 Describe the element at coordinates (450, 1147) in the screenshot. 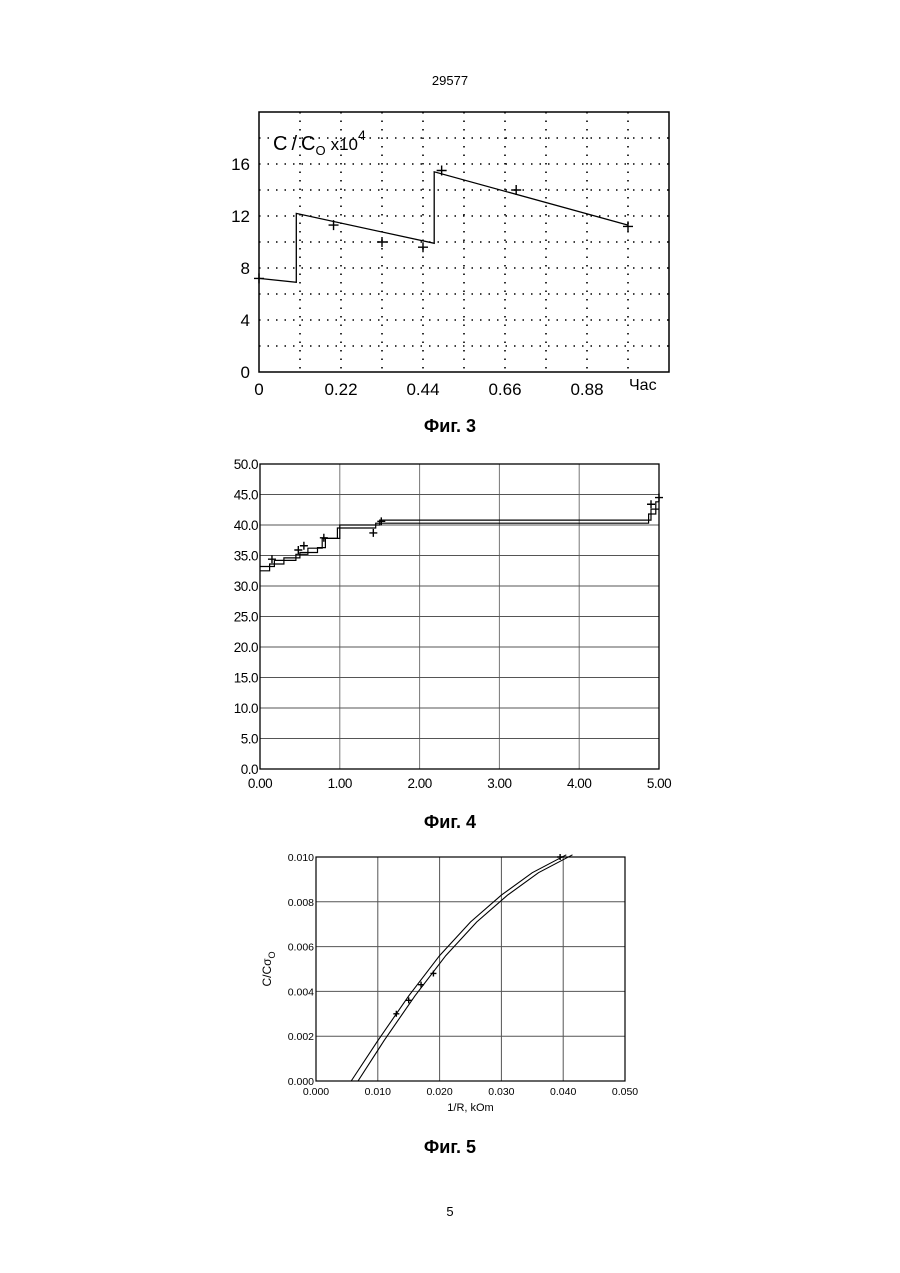

I see `figure-5-caption: Фиг. 5` at that location.